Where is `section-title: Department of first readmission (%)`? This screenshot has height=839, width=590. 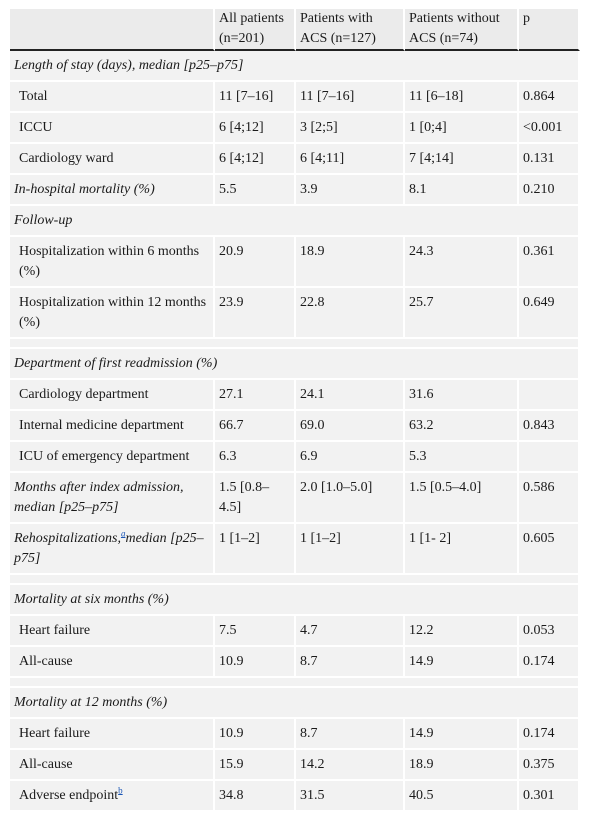
section-title: Department of first readmission (%) is located at coordinates (295, 364).